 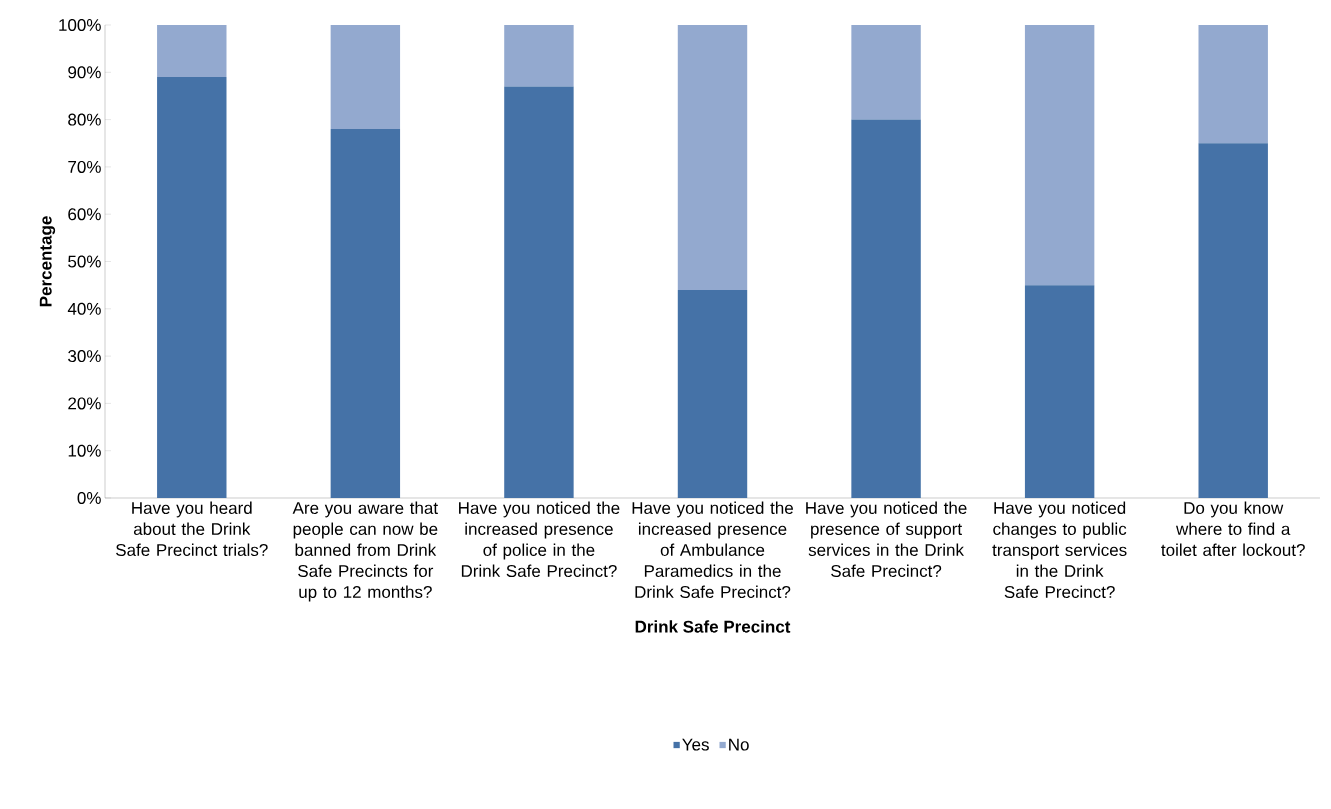 What do you see at coordinates (47, 261) in the screenshot?
I see `y-axis-title: Percentage` at bounding box center [47, 261].